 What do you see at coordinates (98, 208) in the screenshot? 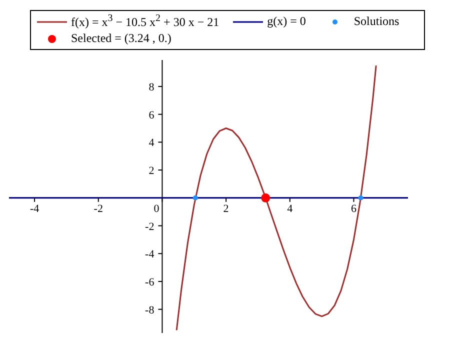
I see `x-tick-label: -2` at bounding box center [98, 208].